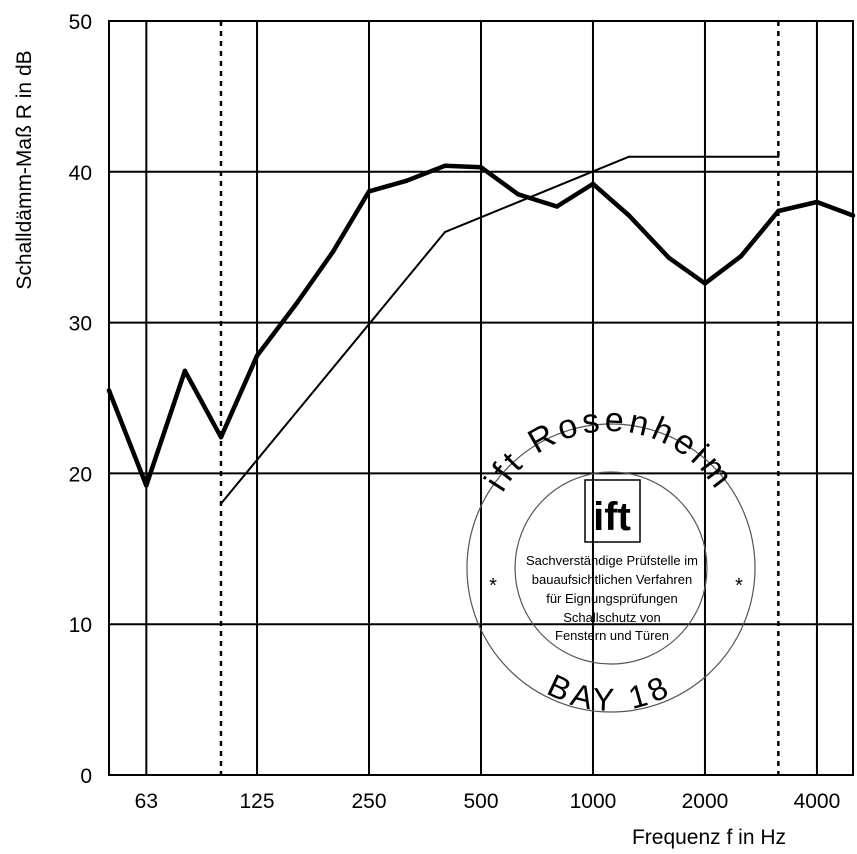 This screenshot has width=857, height=854. I want to click on x-tick-label: 63, so click(146, 801).